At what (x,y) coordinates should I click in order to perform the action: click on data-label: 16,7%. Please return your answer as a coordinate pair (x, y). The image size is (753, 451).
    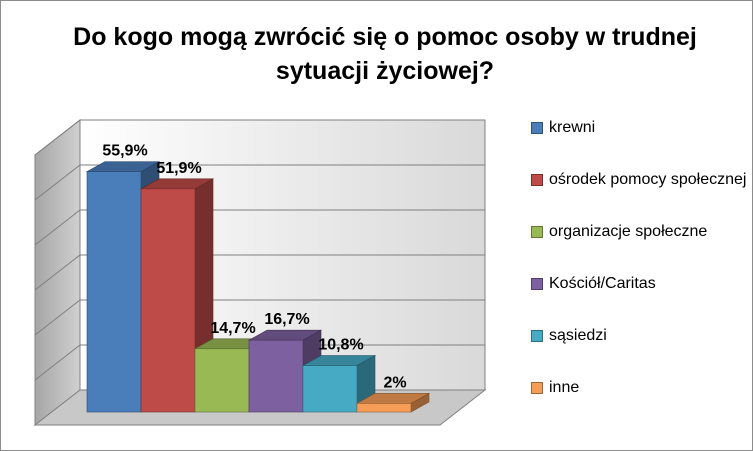
    Looking at the image, I should click on (286, 319).